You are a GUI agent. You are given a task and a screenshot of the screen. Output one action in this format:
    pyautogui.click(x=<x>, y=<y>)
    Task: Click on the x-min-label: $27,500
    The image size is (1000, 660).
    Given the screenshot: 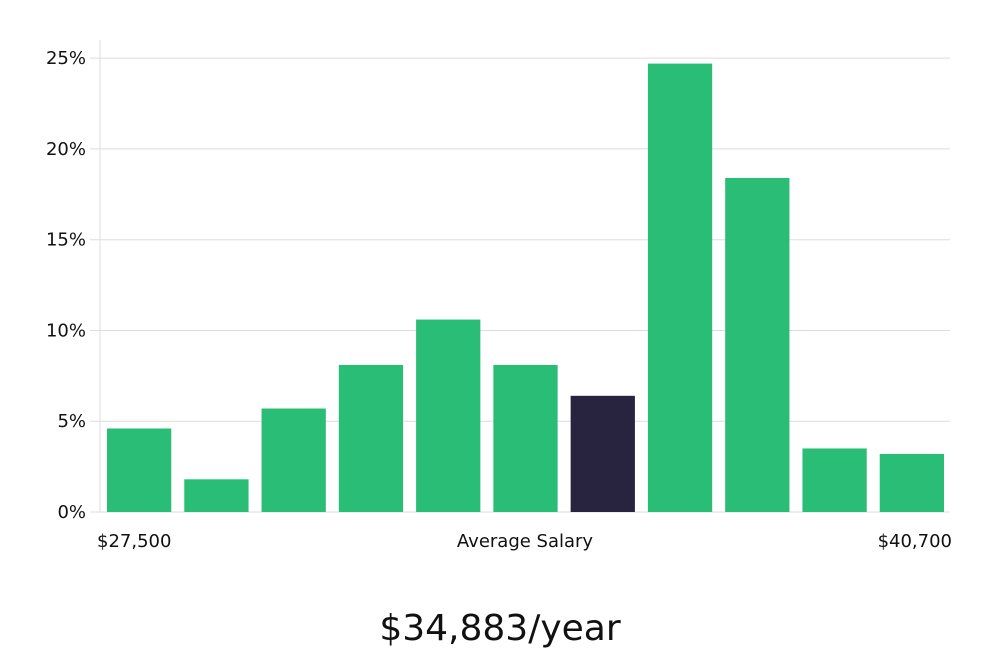 What is the action you would take?
    pyautogui.click(x=134, y=541)
    